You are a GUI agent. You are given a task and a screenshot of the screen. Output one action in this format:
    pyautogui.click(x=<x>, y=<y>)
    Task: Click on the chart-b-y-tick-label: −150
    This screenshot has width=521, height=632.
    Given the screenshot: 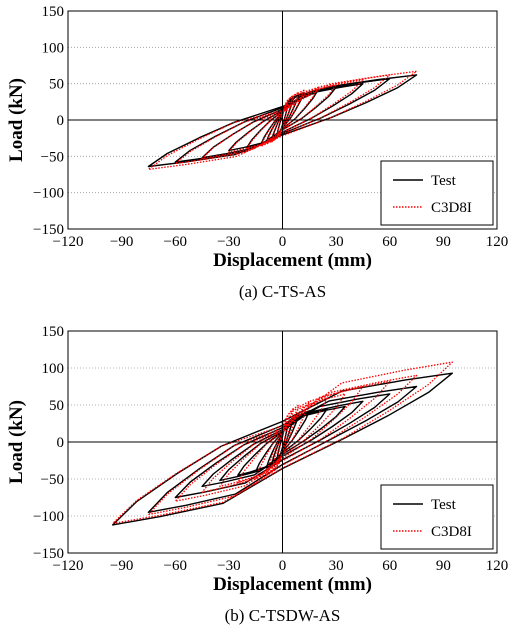 What is the action you would take?
    pyautogui.click(x=48, y=554)
    